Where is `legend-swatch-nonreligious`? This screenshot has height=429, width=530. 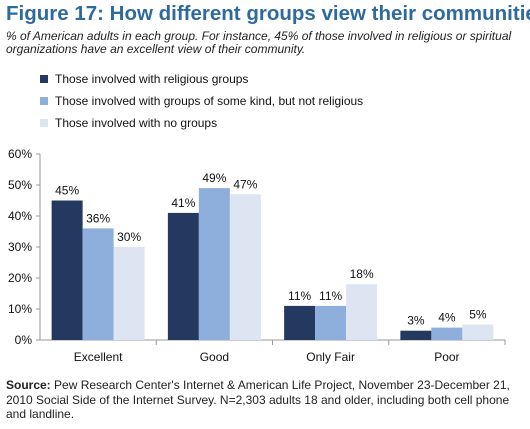 legend-swatch-nonreligious is located at coordinates (44, 101).